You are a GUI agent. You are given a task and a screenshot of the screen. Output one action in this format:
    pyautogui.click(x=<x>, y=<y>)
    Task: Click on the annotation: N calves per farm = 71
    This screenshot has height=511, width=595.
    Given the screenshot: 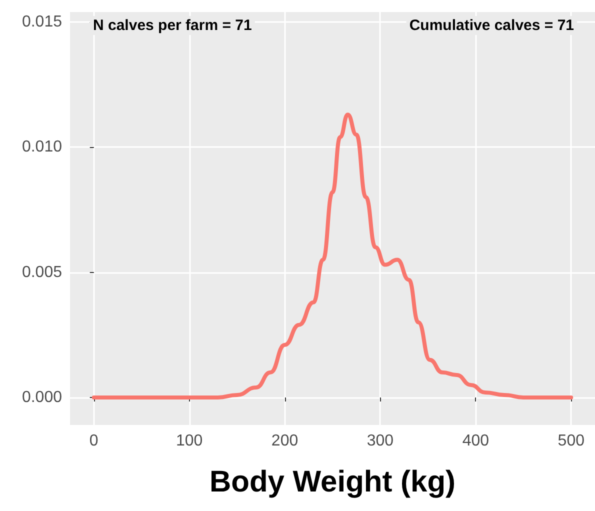 What is the action you would take?
    pyautogui.click(x=172, y=25)
    